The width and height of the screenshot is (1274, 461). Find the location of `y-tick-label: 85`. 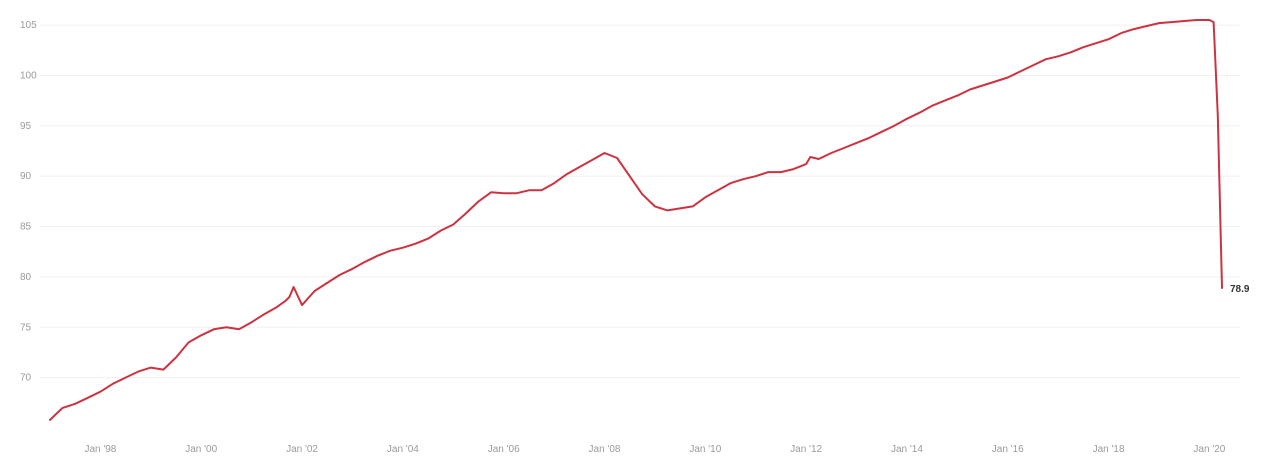

y-tick-label: 85 is located at coordinates (26, 227).